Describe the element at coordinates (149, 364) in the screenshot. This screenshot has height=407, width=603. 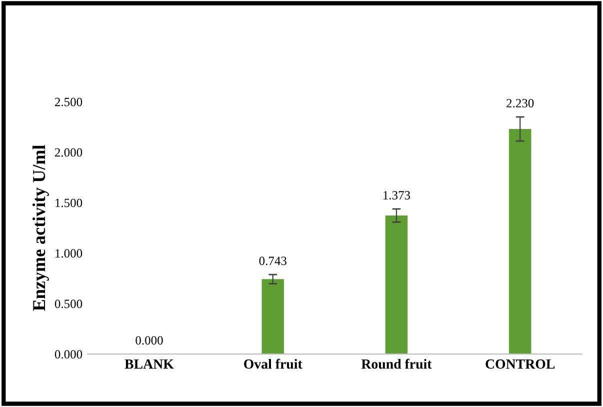
I see `x-tick-label: BLANK` at that location.